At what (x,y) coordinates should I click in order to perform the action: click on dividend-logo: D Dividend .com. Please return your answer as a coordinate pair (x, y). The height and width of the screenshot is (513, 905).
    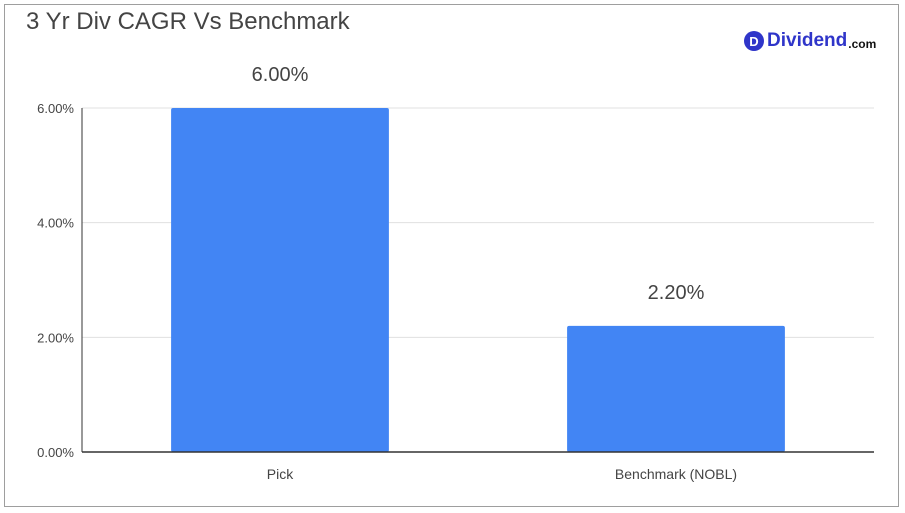
    Looking at the image, I should click on (810, 41).